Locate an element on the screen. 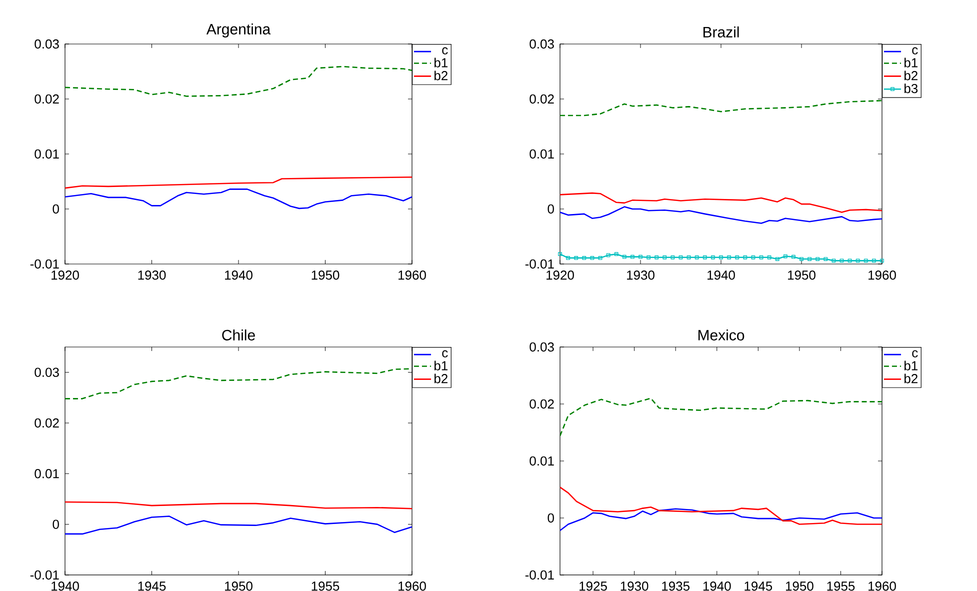 This screenshot has height=591, width=977. x-tick-label: 1925 is located at coordinates (593, 586).